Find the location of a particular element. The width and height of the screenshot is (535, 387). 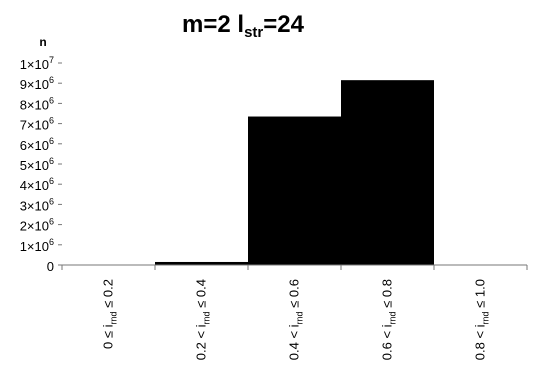

chart-title-tail: =24 is located at coordinates (283, 24).